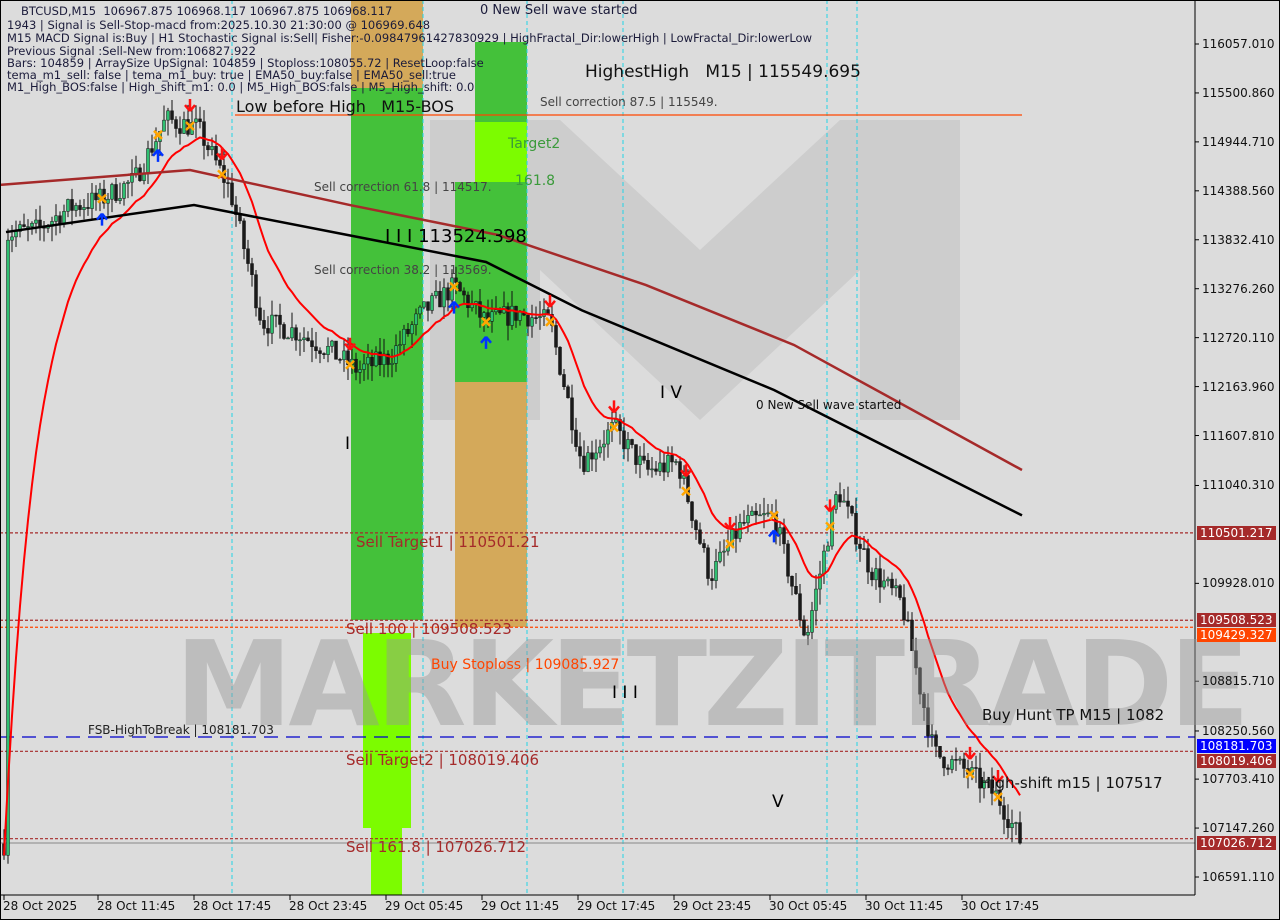 The height and width of the screenshot is (920, 1280). Describe the element at coordinates (181, 730) in the screenshot. I see `fsb-label: FSB-HighToBreak | 108181.703` at that location.